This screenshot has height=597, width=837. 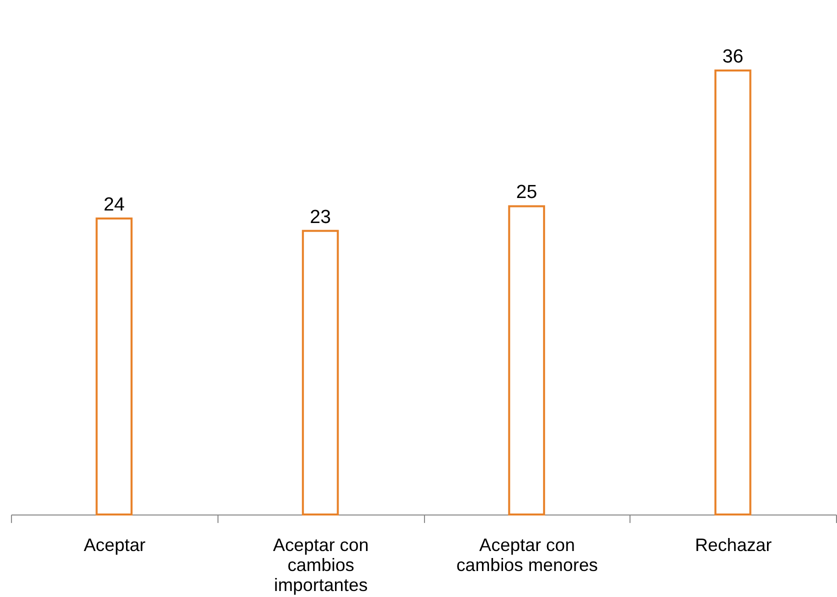 What do you see at coordinates (527, 554) in the screenshot?
I see `x-tick-label: Aceptar con cambios menores` at bounding box center [527, 554].